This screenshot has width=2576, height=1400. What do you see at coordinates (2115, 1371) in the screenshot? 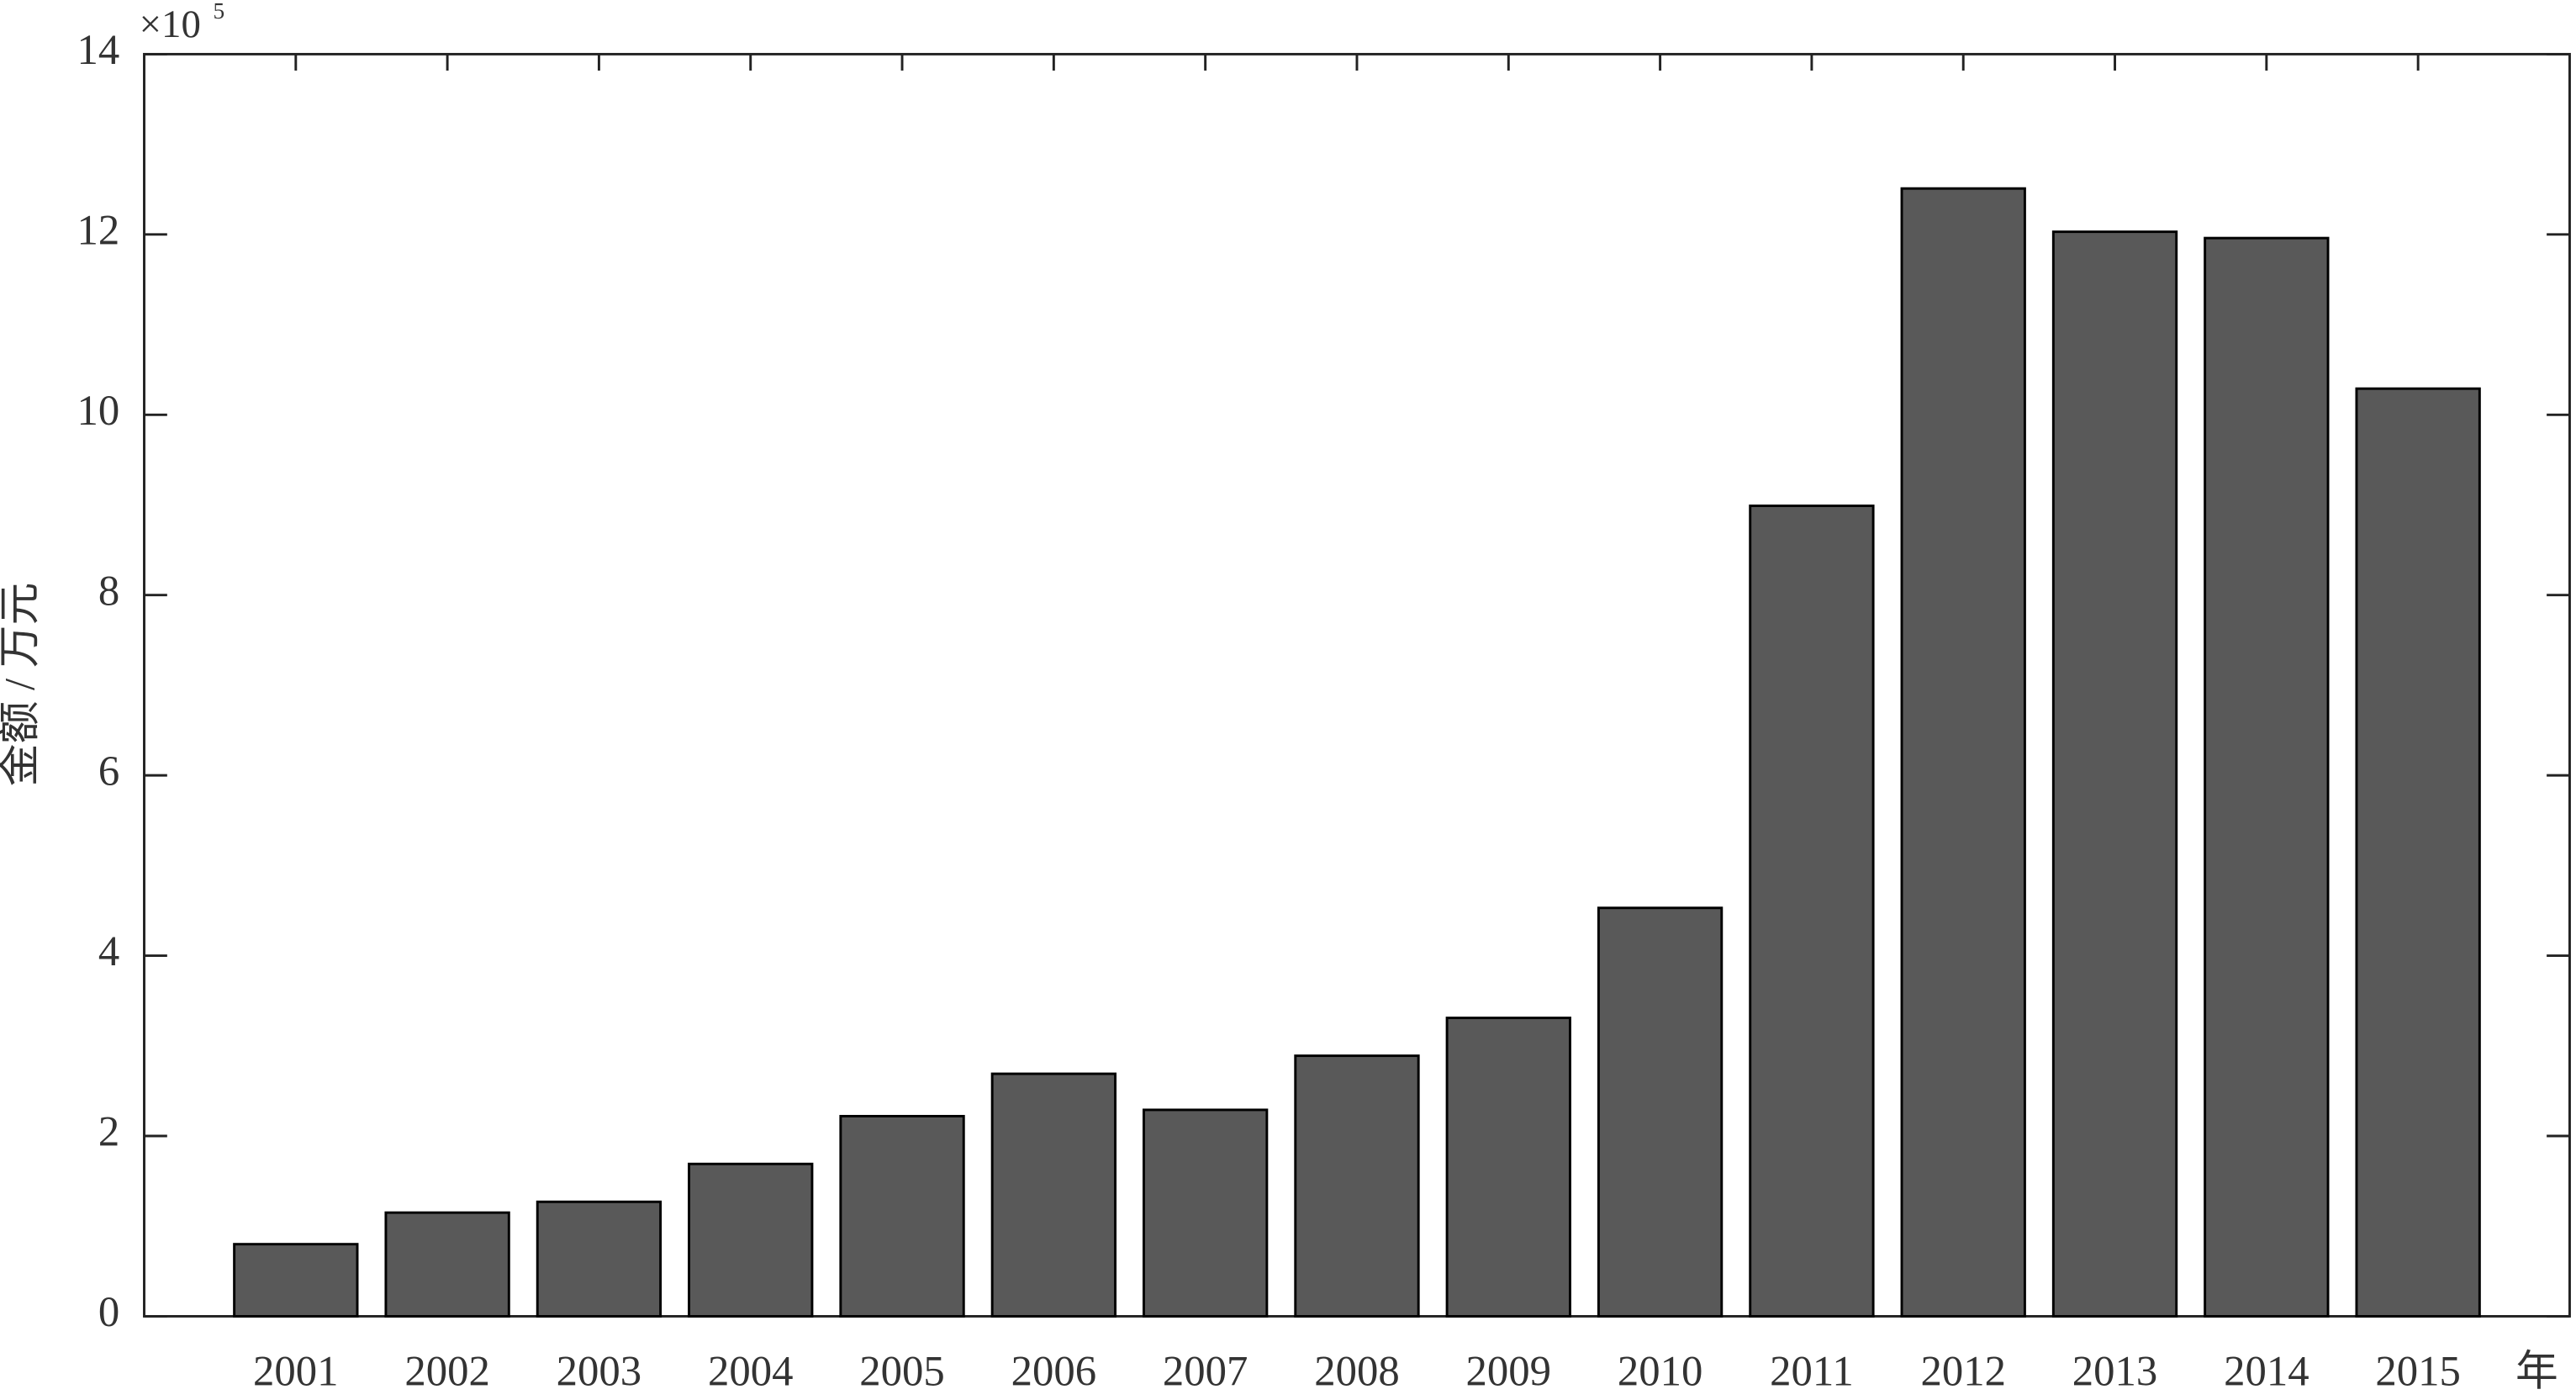
I see `x-tick-label: 2013` at bounding box center [2115, 1371].